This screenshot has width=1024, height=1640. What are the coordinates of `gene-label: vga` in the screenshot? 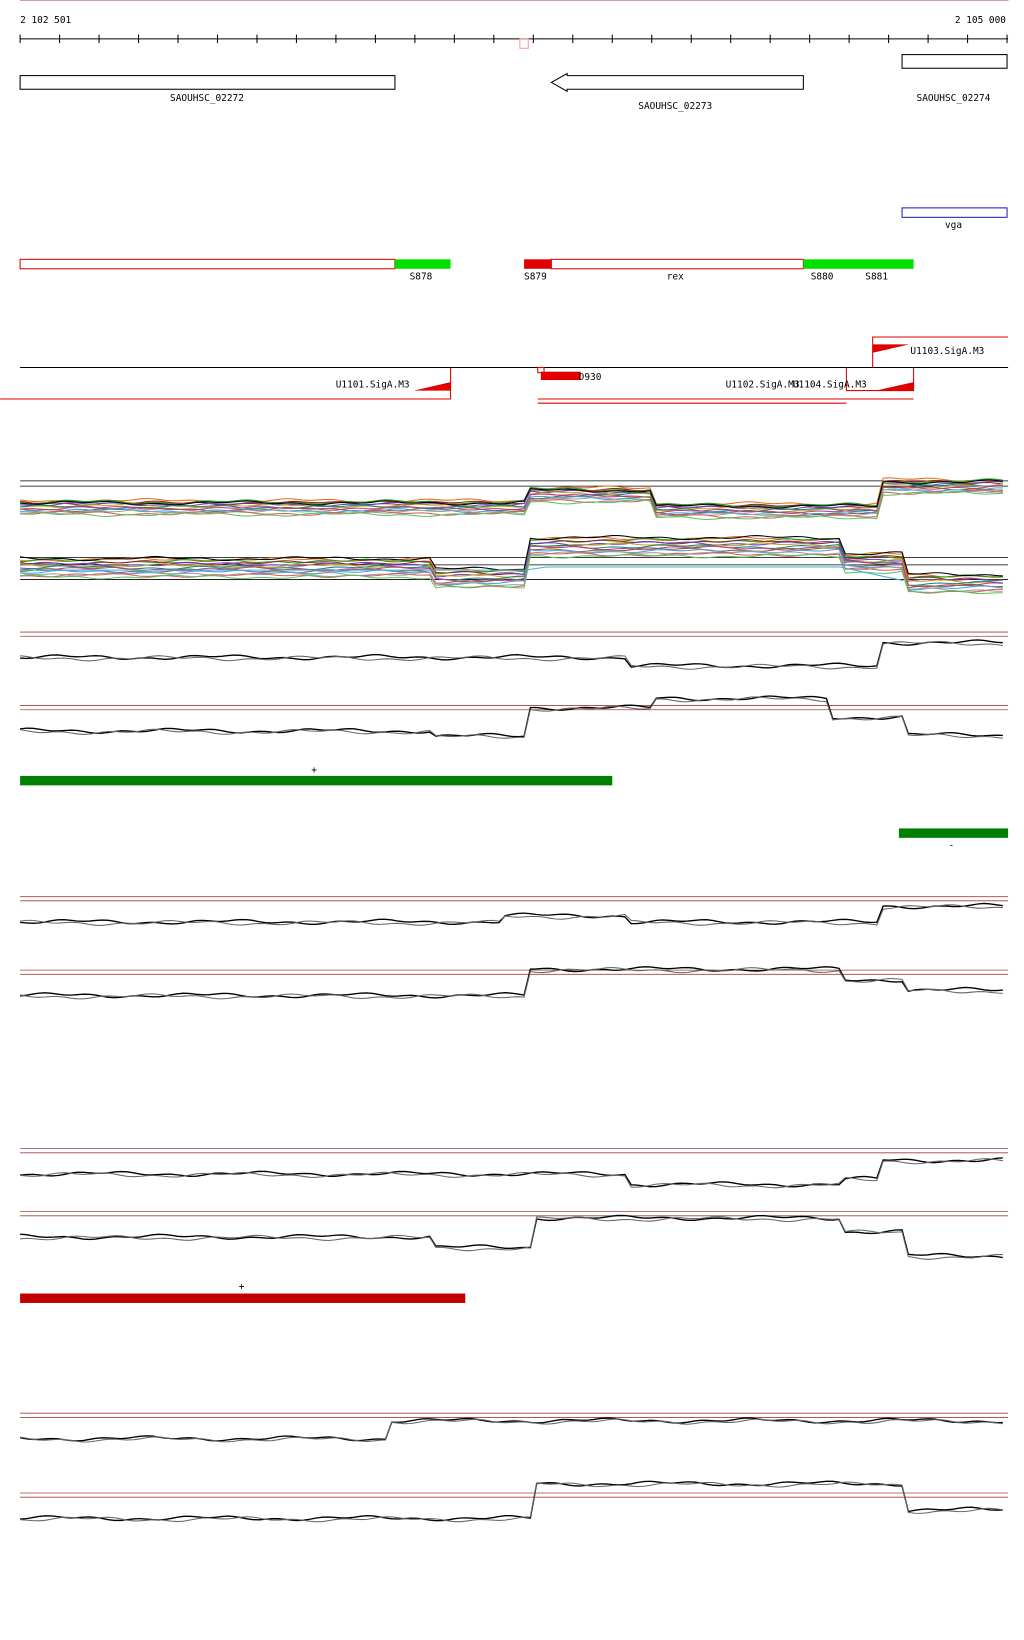 It's located at (953, 225).